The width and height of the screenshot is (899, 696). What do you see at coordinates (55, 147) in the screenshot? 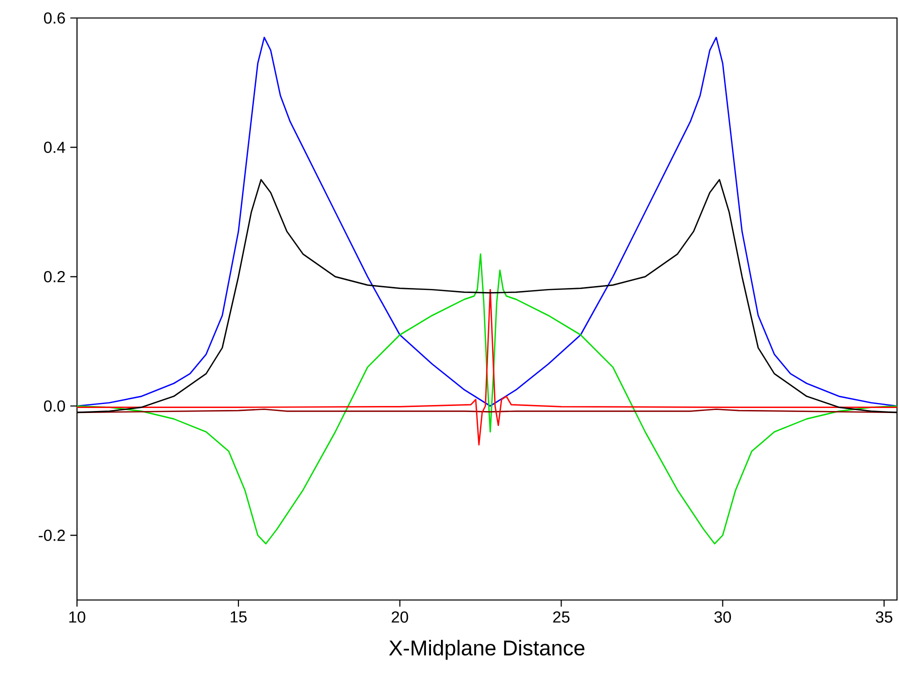
I see `y-tick-label: 0.4` at bounding box center [55, 147].